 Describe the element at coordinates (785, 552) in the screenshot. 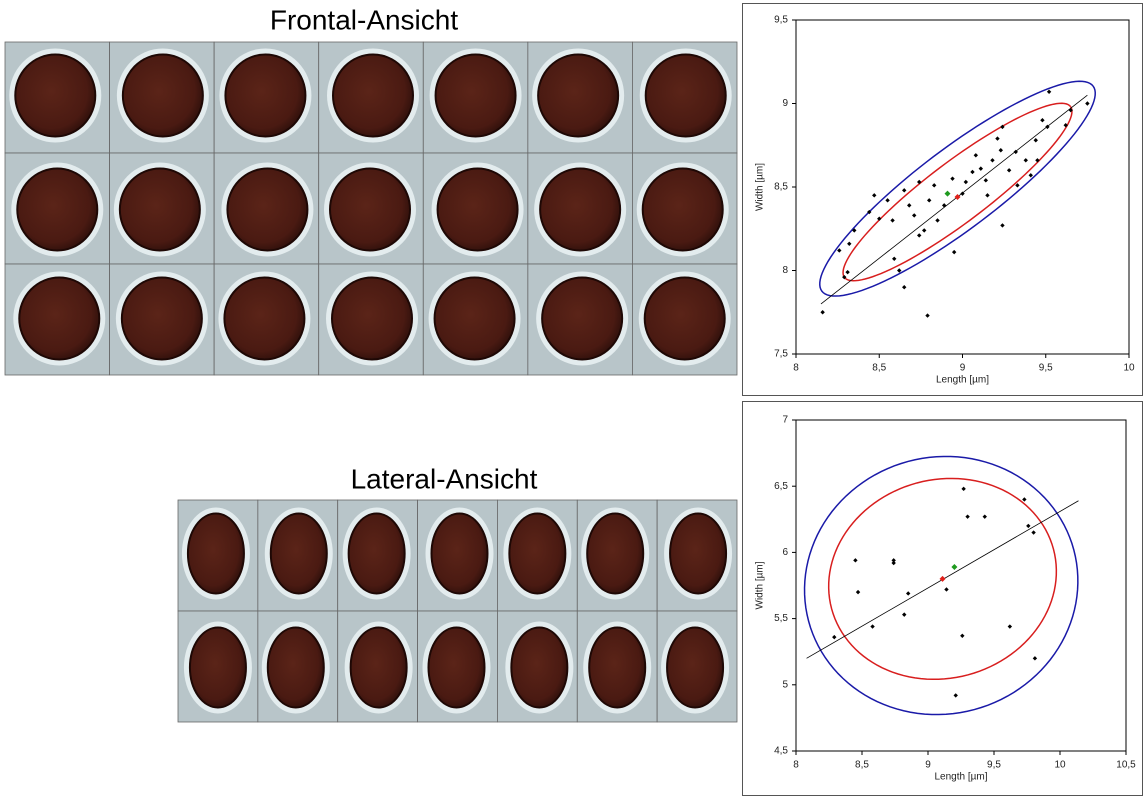

I see `y-tick-label: 6` at that location.